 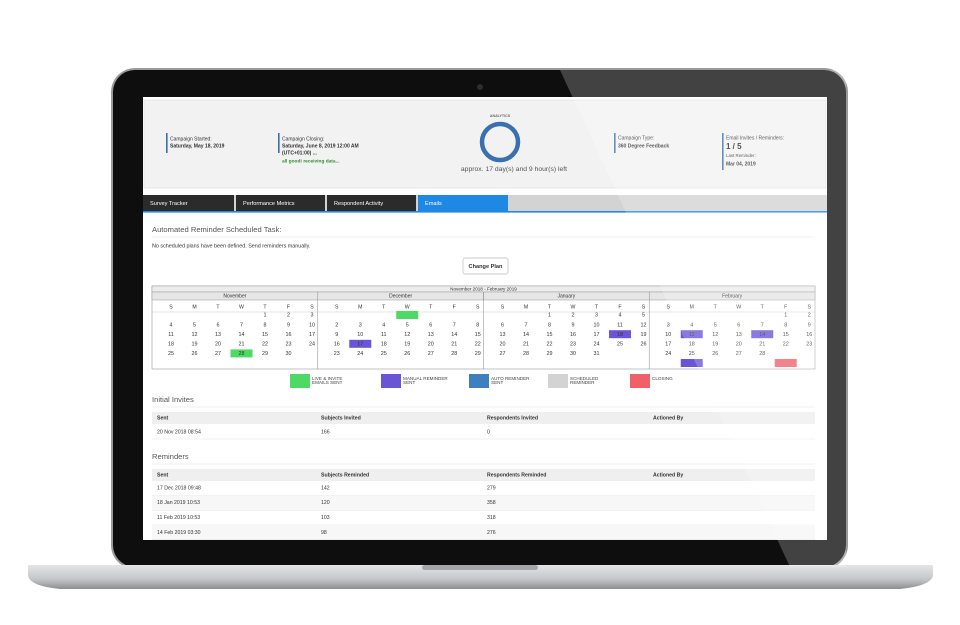 I want to click on cell: 98, so click(x=324, y=533).